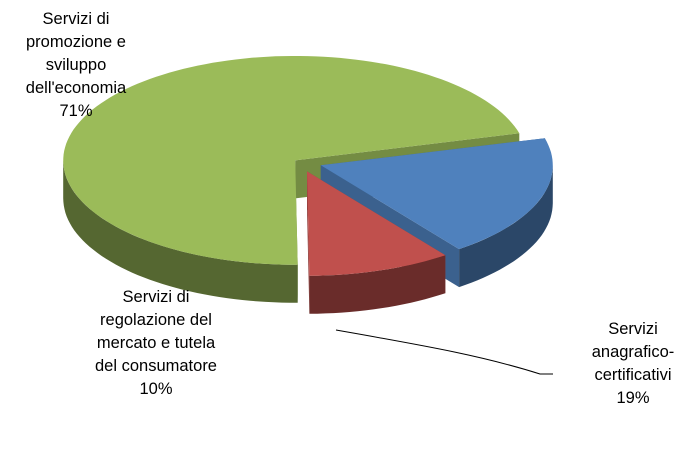 This screenshot has height=470, width=694. What do you see at coordinates (76, 111) in the screenshot?
I see `value-label: 71%` at bounding box center [76, 111].